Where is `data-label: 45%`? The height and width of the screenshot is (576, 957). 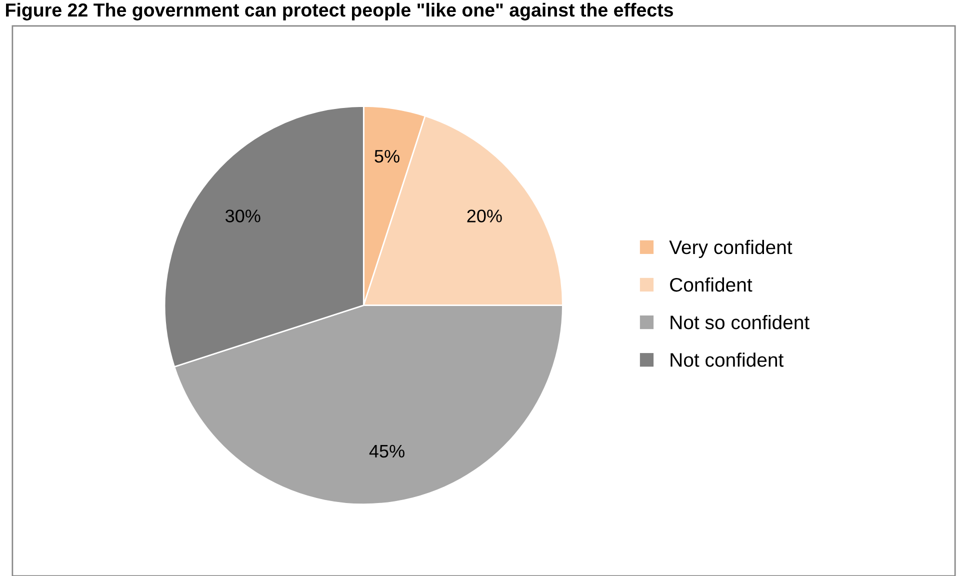 data-label: 45% is located at coordinates (386, 451).